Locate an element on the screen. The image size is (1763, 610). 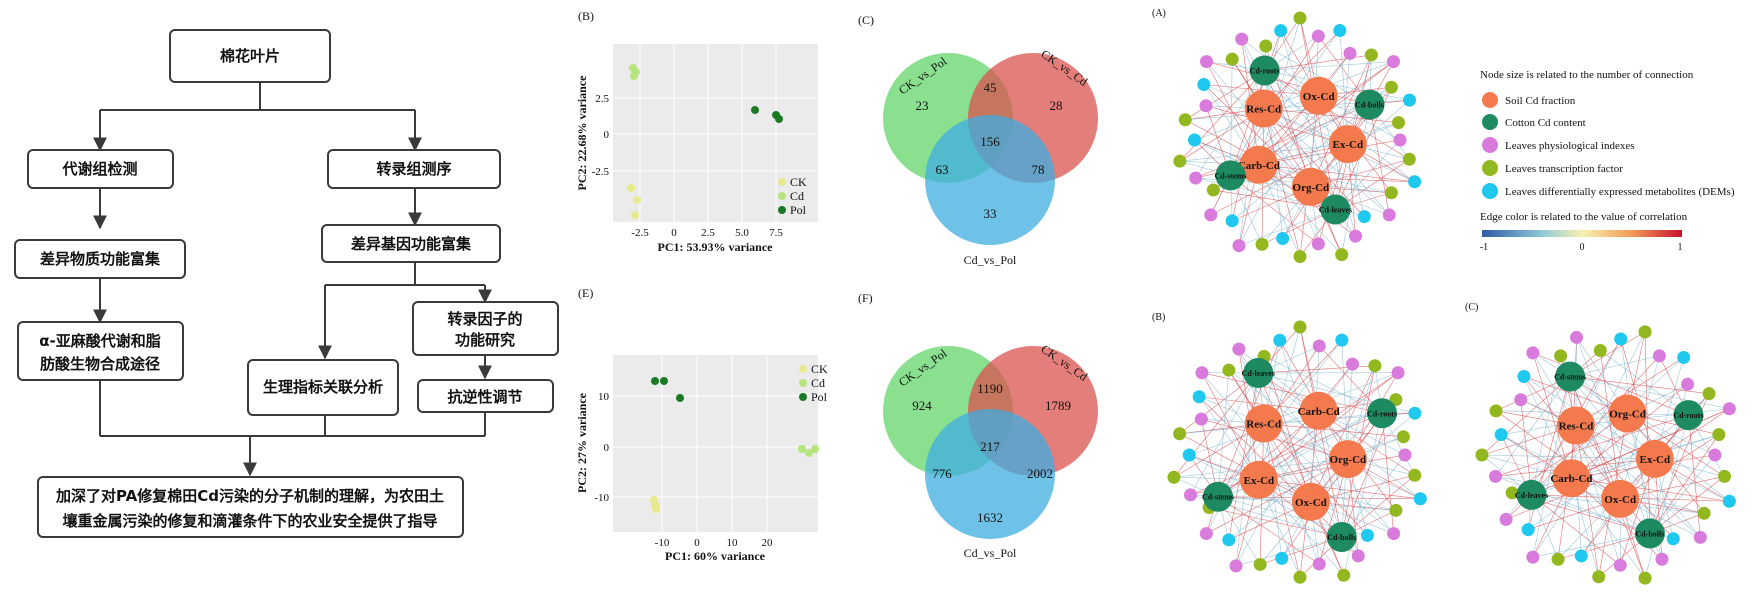
flow-box-tf is located at coordinates (485, 328).